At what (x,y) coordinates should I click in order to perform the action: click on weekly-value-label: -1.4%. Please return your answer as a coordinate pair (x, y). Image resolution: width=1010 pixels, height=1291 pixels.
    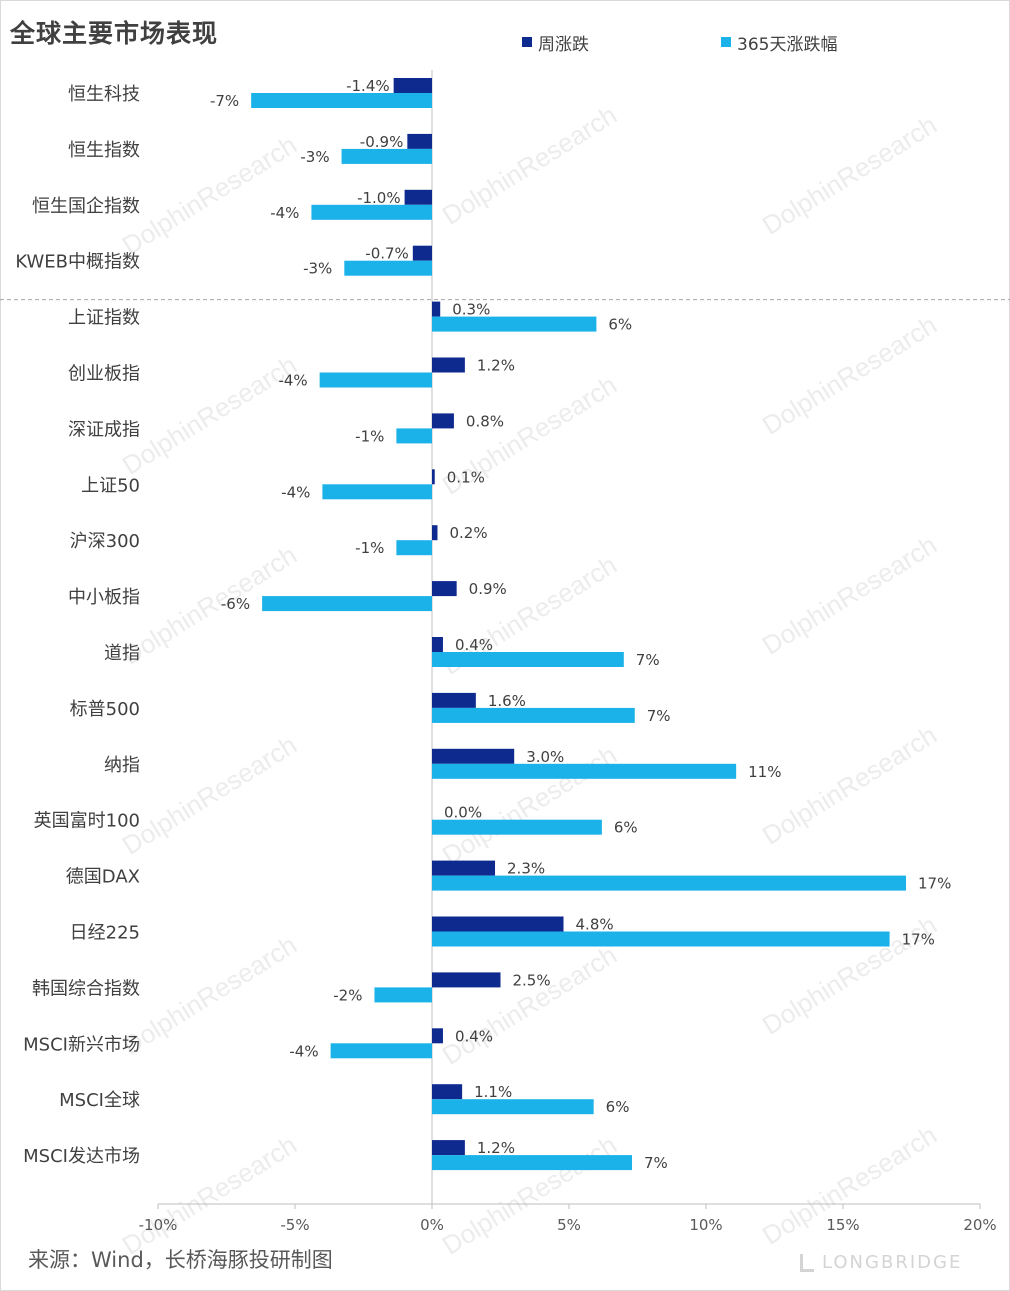
    Looking at the image, I should click on (368, 86).